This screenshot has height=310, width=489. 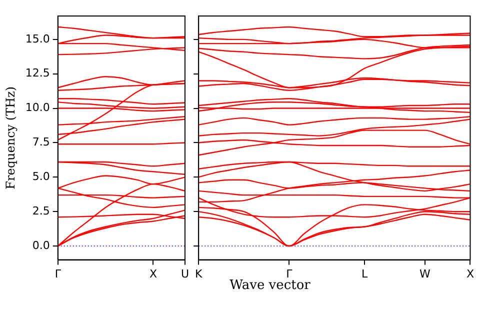 What do you see at coordinates (37, 39) in the screenshot?
I see `y-tick-label: 15.0` at bounding box center [37, 39].